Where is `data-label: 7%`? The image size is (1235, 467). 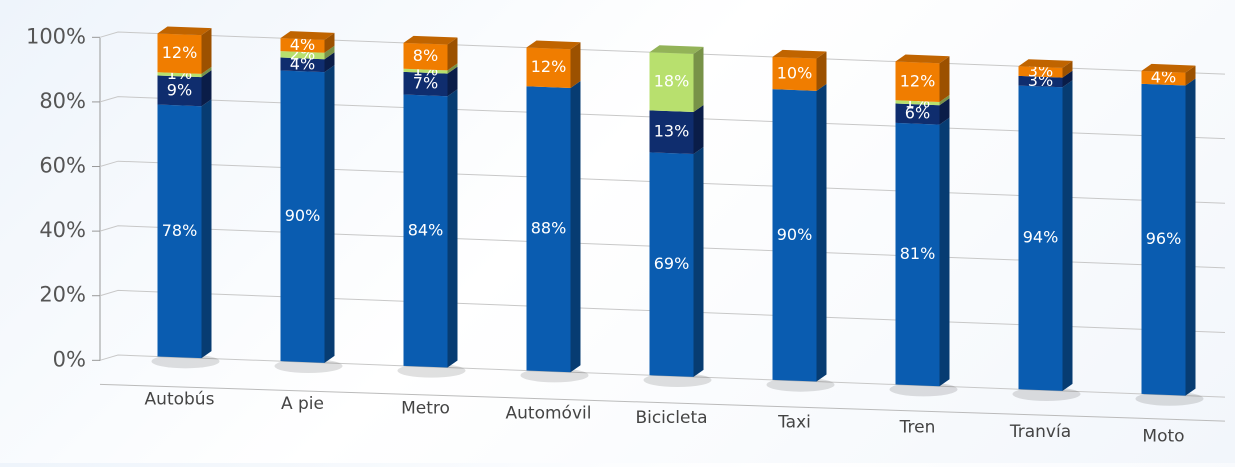 data-label: 7% is located at coordinates (425, 83).